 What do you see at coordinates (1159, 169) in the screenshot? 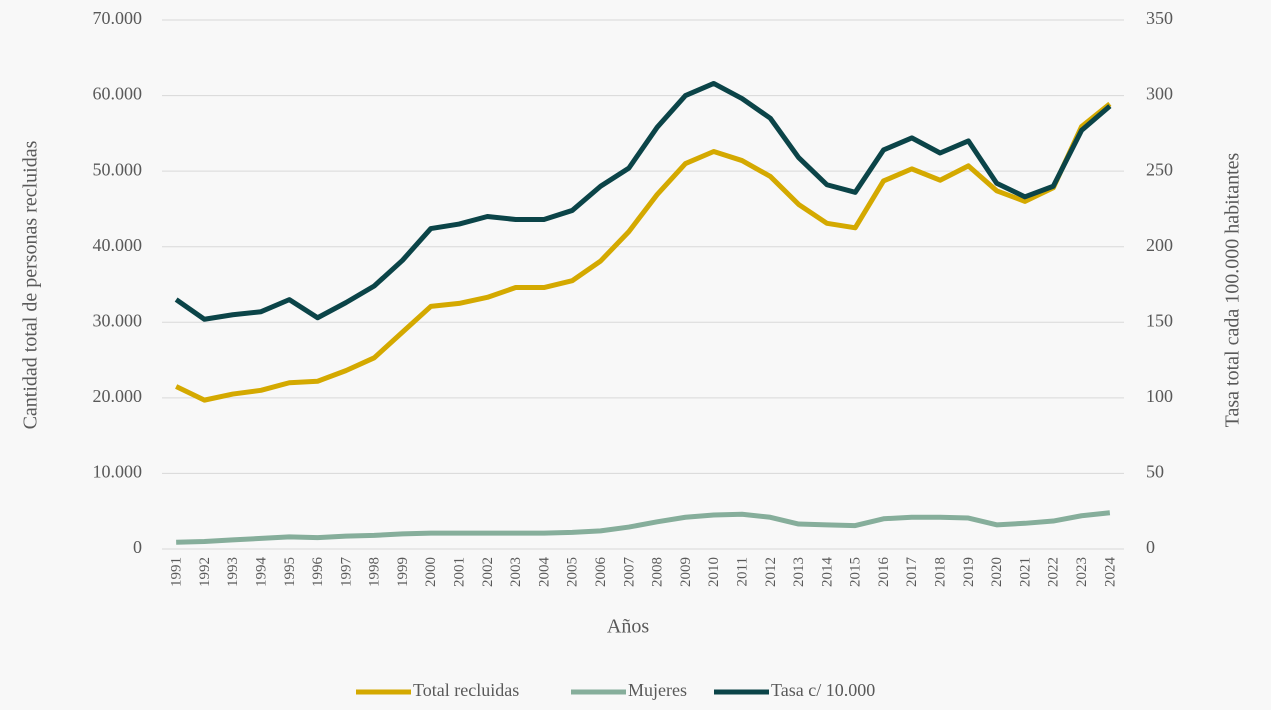
I see `y2-tick-label: 250` at bounding box center [1159, 169].